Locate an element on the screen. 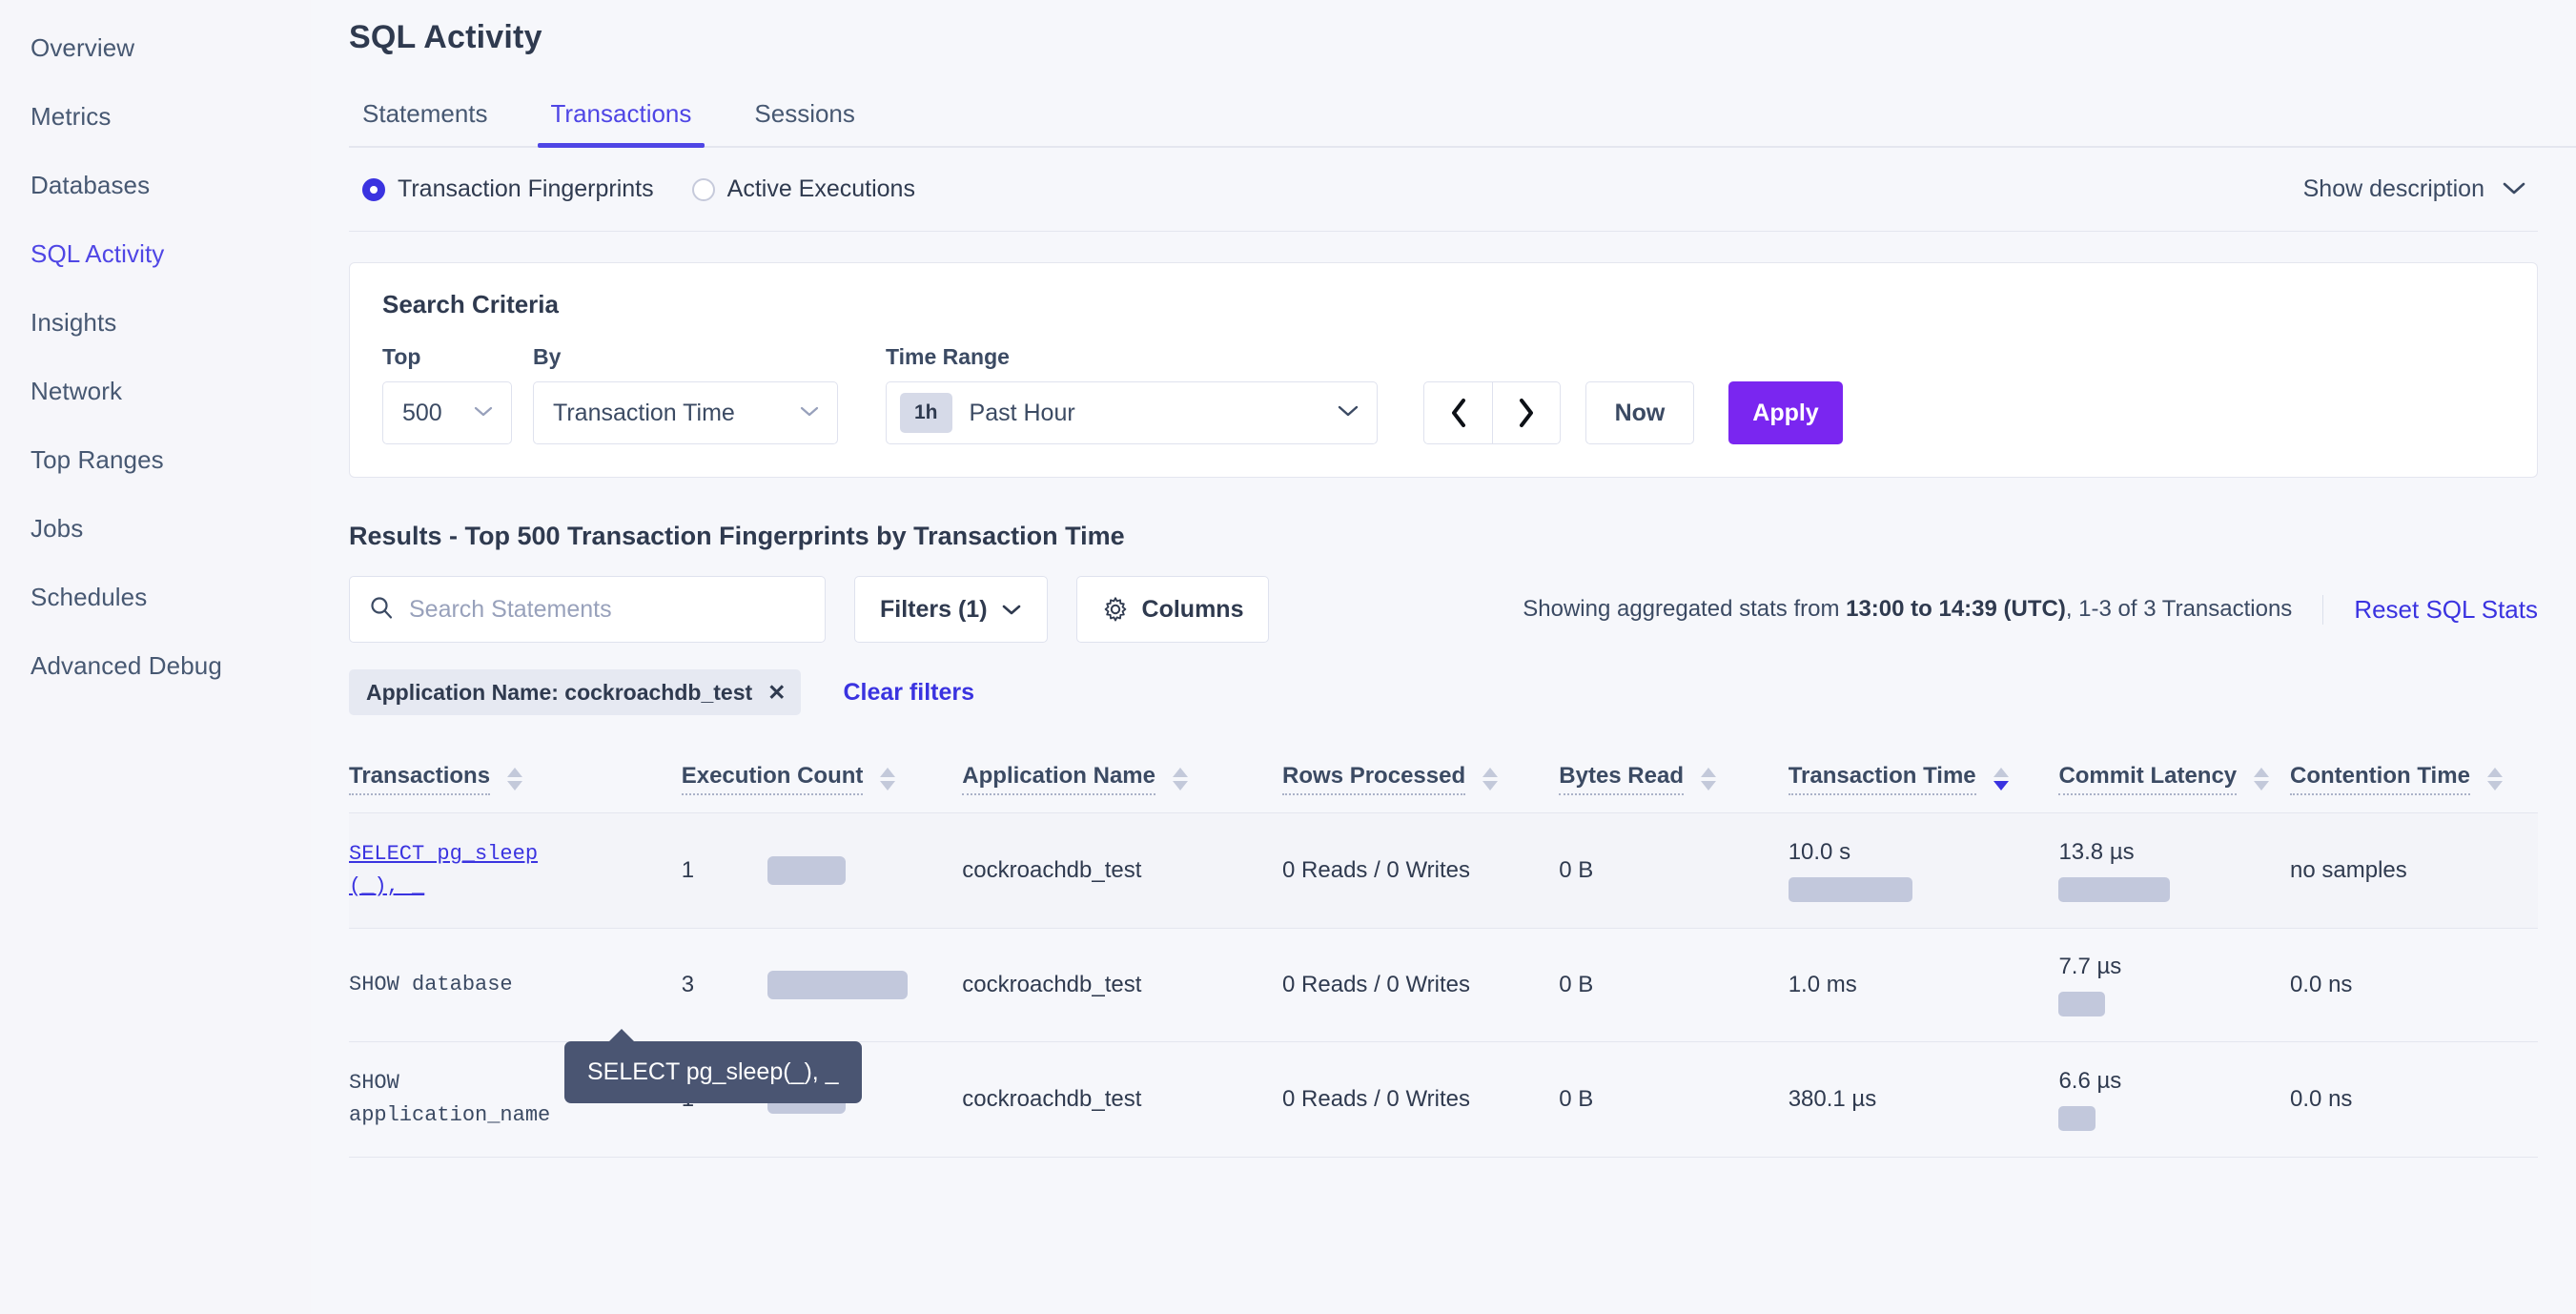  sidebar-item-overview: Overview is located at coordinates (156, 47).